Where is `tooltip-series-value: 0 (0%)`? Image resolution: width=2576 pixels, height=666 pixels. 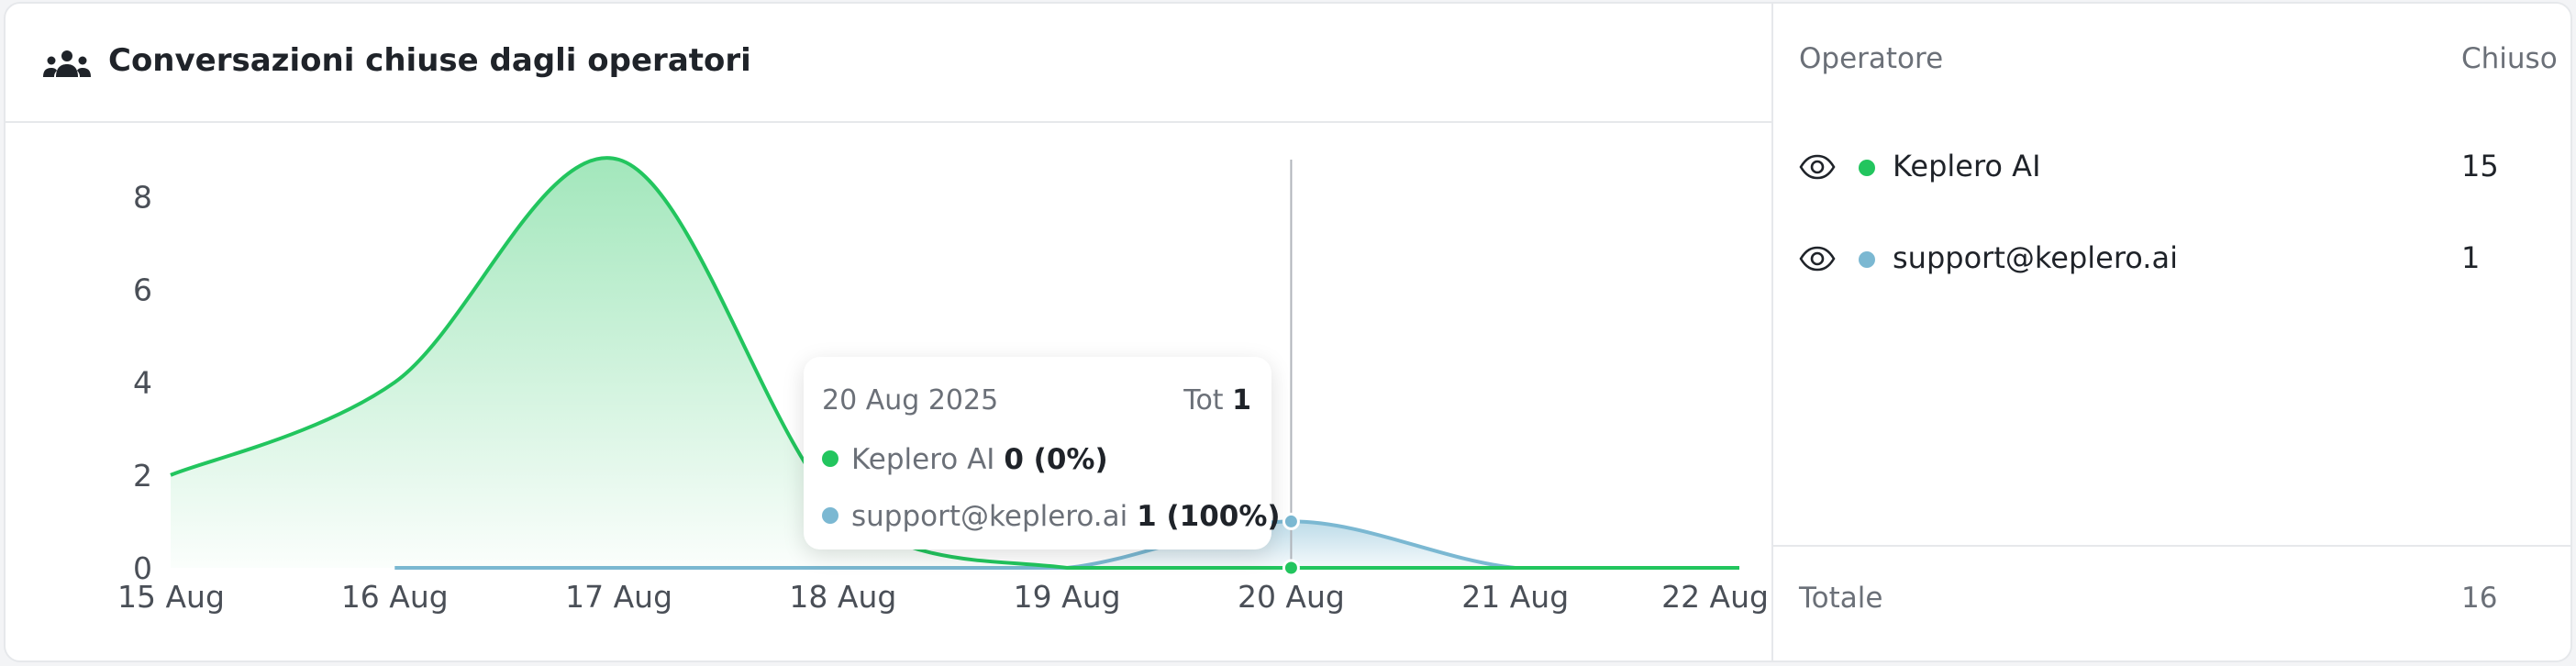
tooltip-series-value: 0 (0%) is located at coordinates (1056, 459).